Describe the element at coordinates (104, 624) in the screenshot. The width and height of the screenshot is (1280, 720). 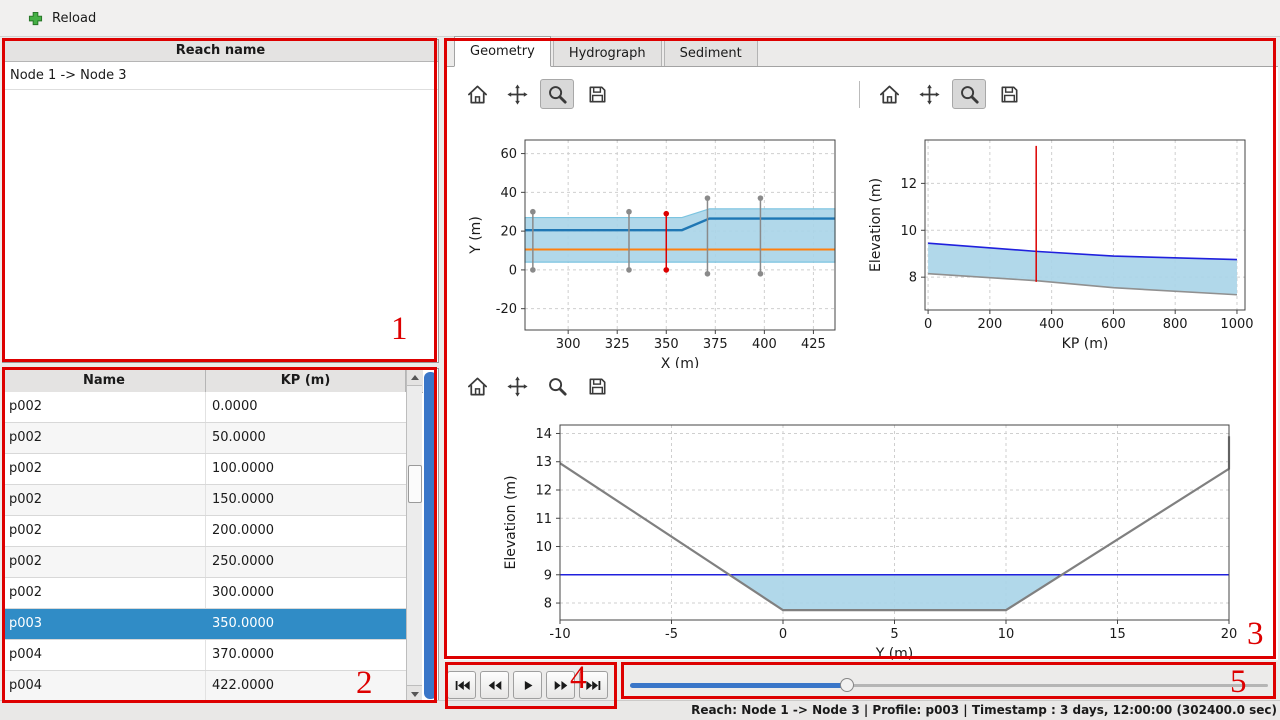
I see `cell-name: p003` at that location.